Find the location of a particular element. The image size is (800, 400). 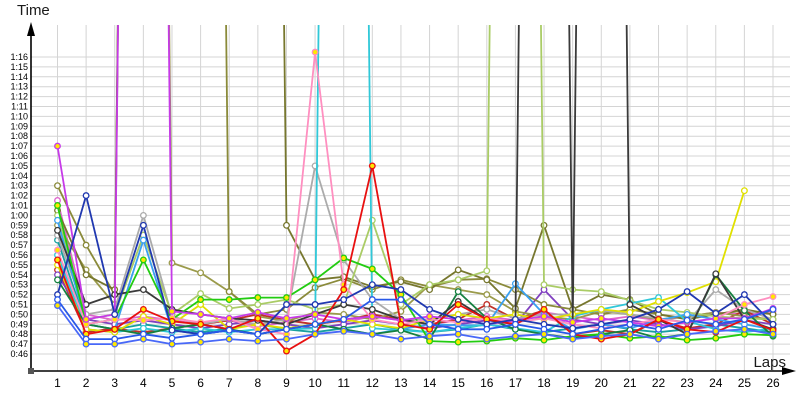

x-axis-title: Laps is located at coordinates (769, 362).